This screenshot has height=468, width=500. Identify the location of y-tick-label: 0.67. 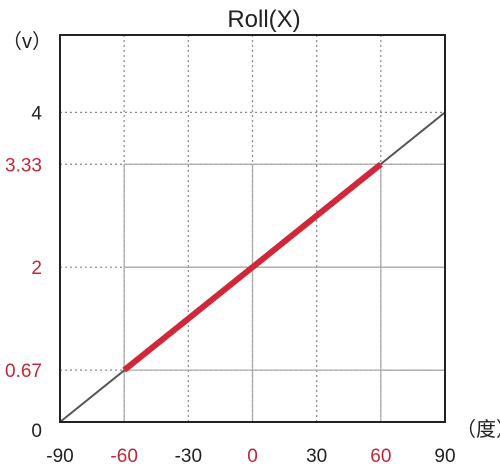
(23, 371).